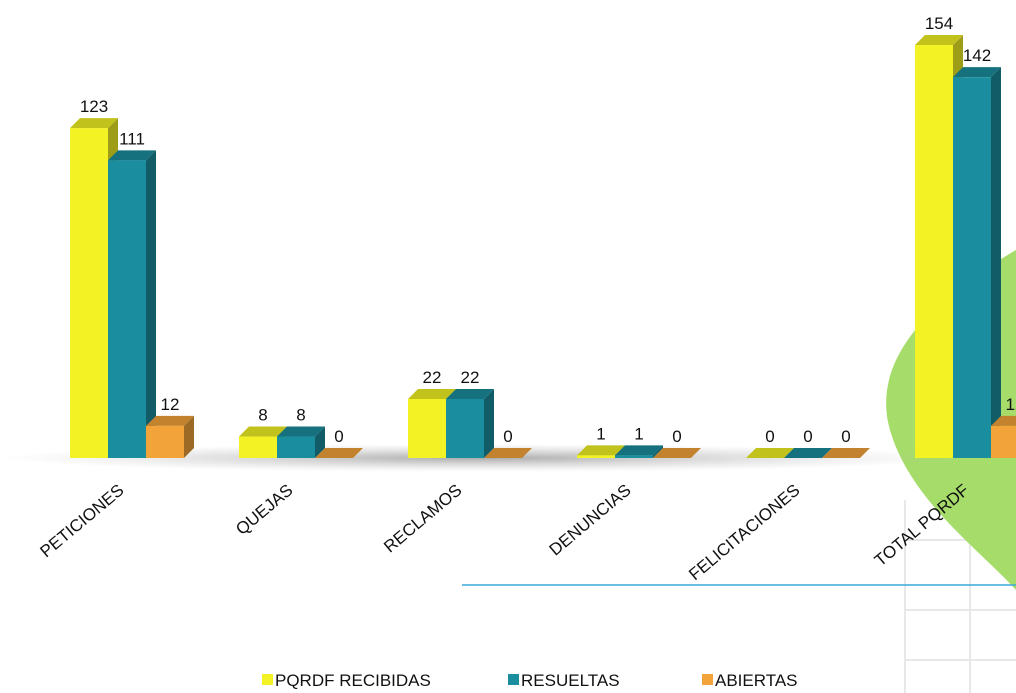 The height and width of the screenshot is (693, 1016). Describe the element at coordinates (422, 519) in the screenshot. I see `x-tick-label: RECLAMOS` at that location.